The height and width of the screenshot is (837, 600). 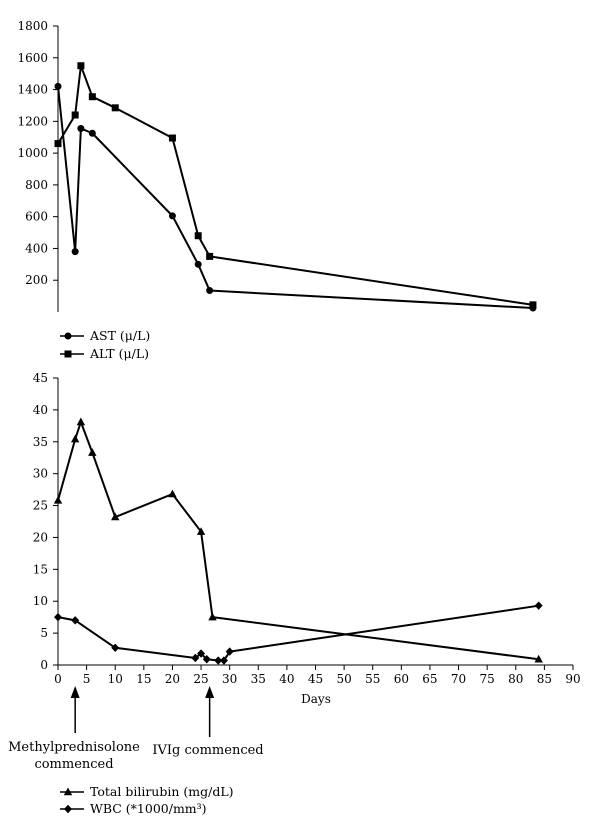 What do you see at coordinates (40, 506) in the screenshot?
I see `bottom-y-tick-label: 25` at bounding box center [40, 506].